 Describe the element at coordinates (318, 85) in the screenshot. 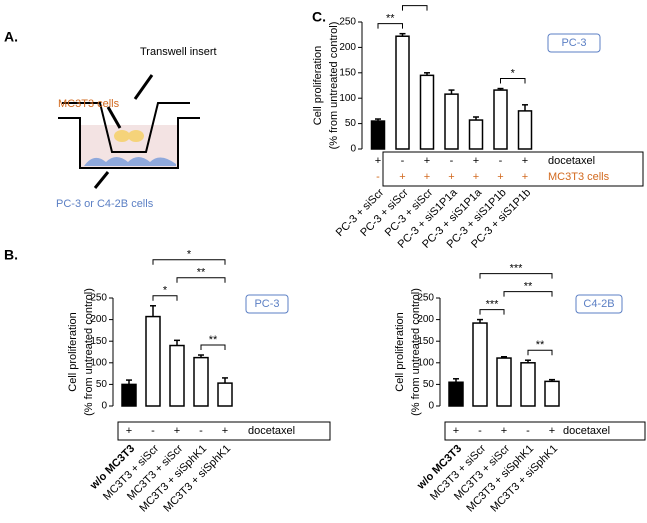

I see `y-axis-label: Cell proliferation` at that location.